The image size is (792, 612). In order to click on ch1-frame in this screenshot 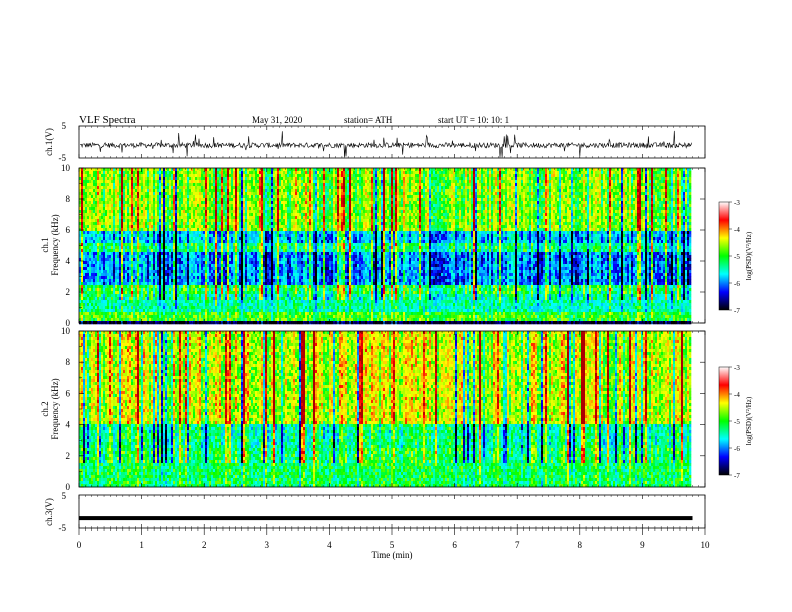, I will do `click(392, 142)`.